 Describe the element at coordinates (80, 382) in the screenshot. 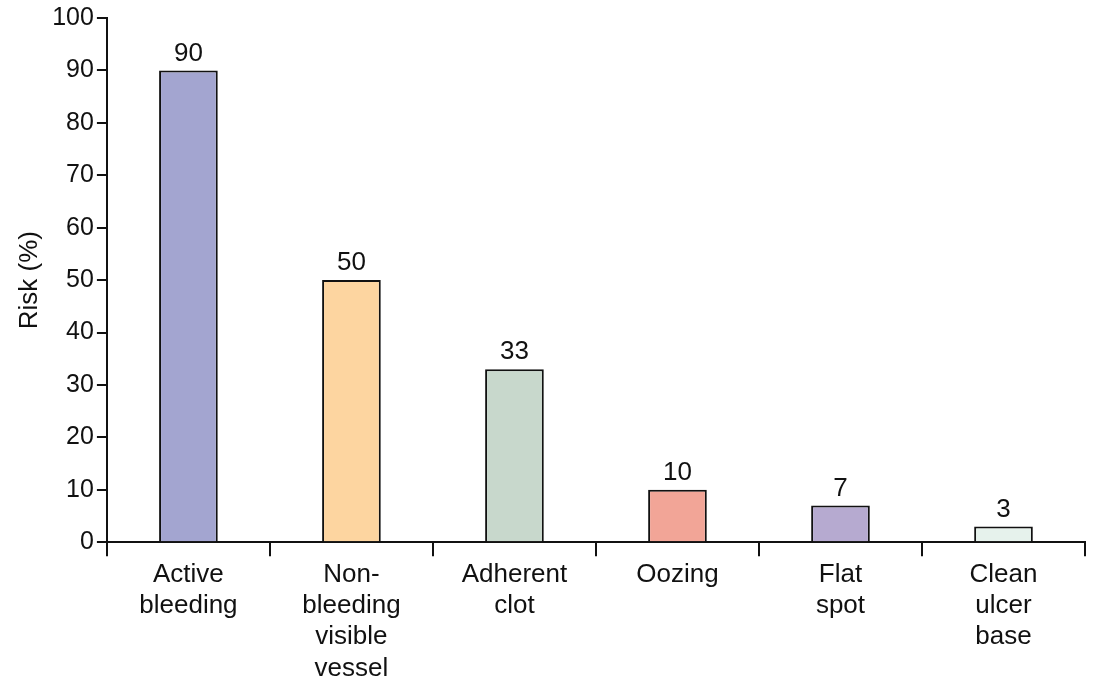

I see `y-tick-label: 30` at that location.